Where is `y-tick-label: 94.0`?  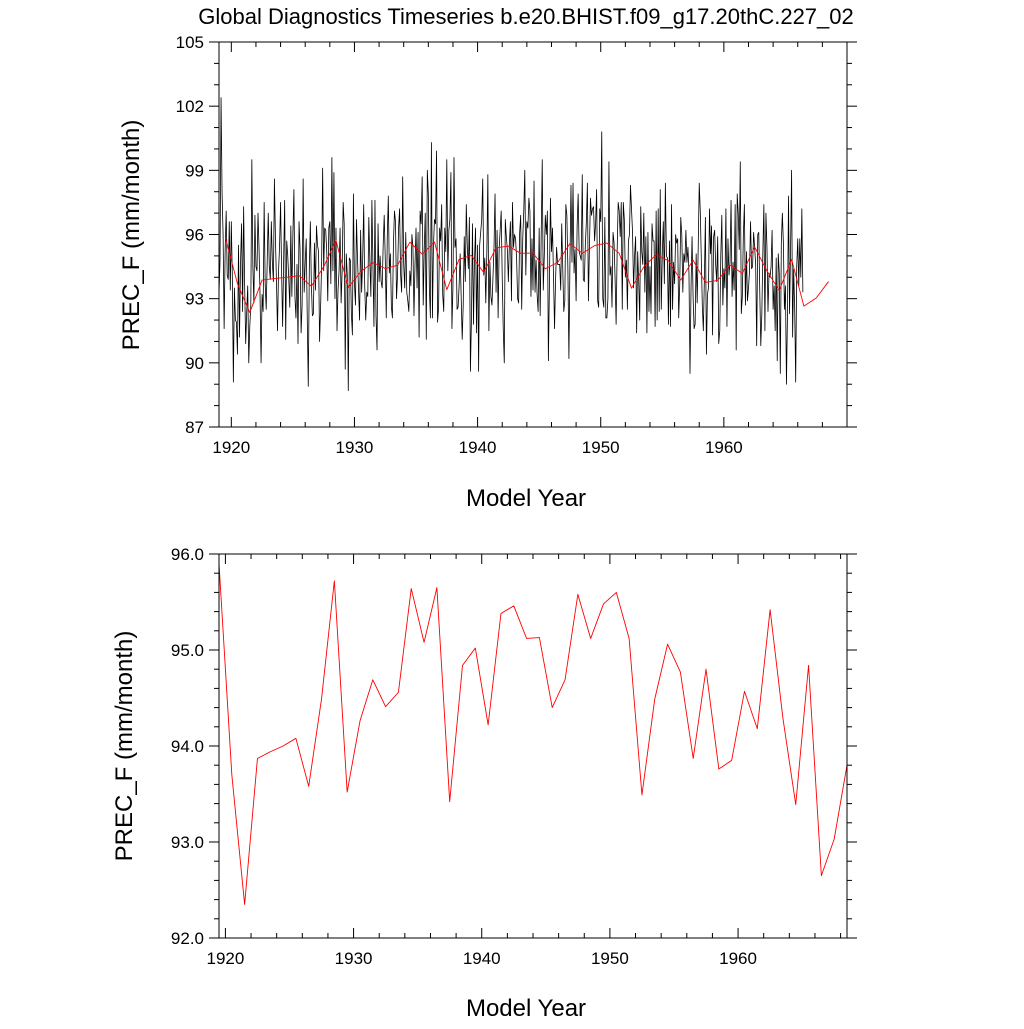 y-tick-label: 94.0 is located at coordinates (187, 746).